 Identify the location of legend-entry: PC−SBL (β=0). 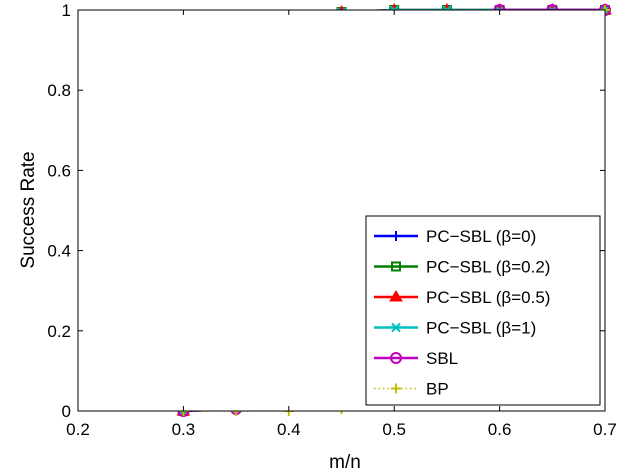
(455, 236).